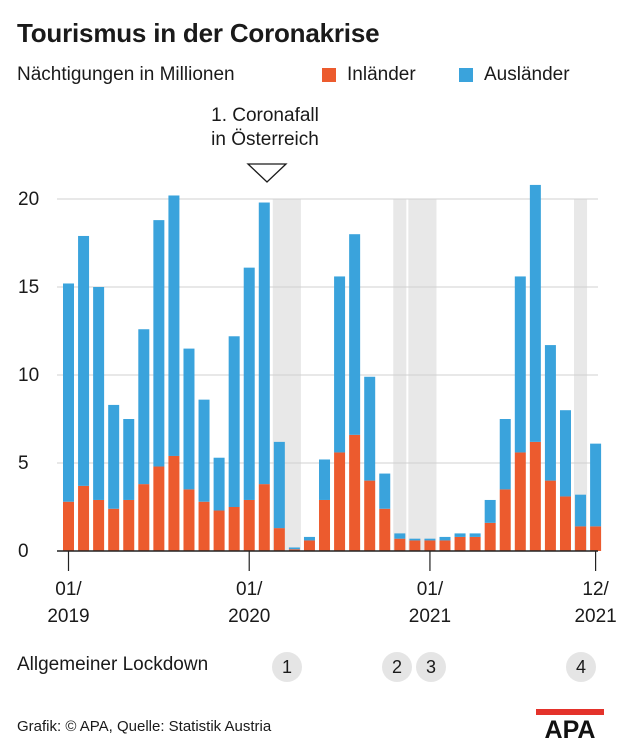 The image size is (620, 748). Describe the element at coordinates (28, 199) in the screenshot. I see `y-tick-label: 20` at that location.